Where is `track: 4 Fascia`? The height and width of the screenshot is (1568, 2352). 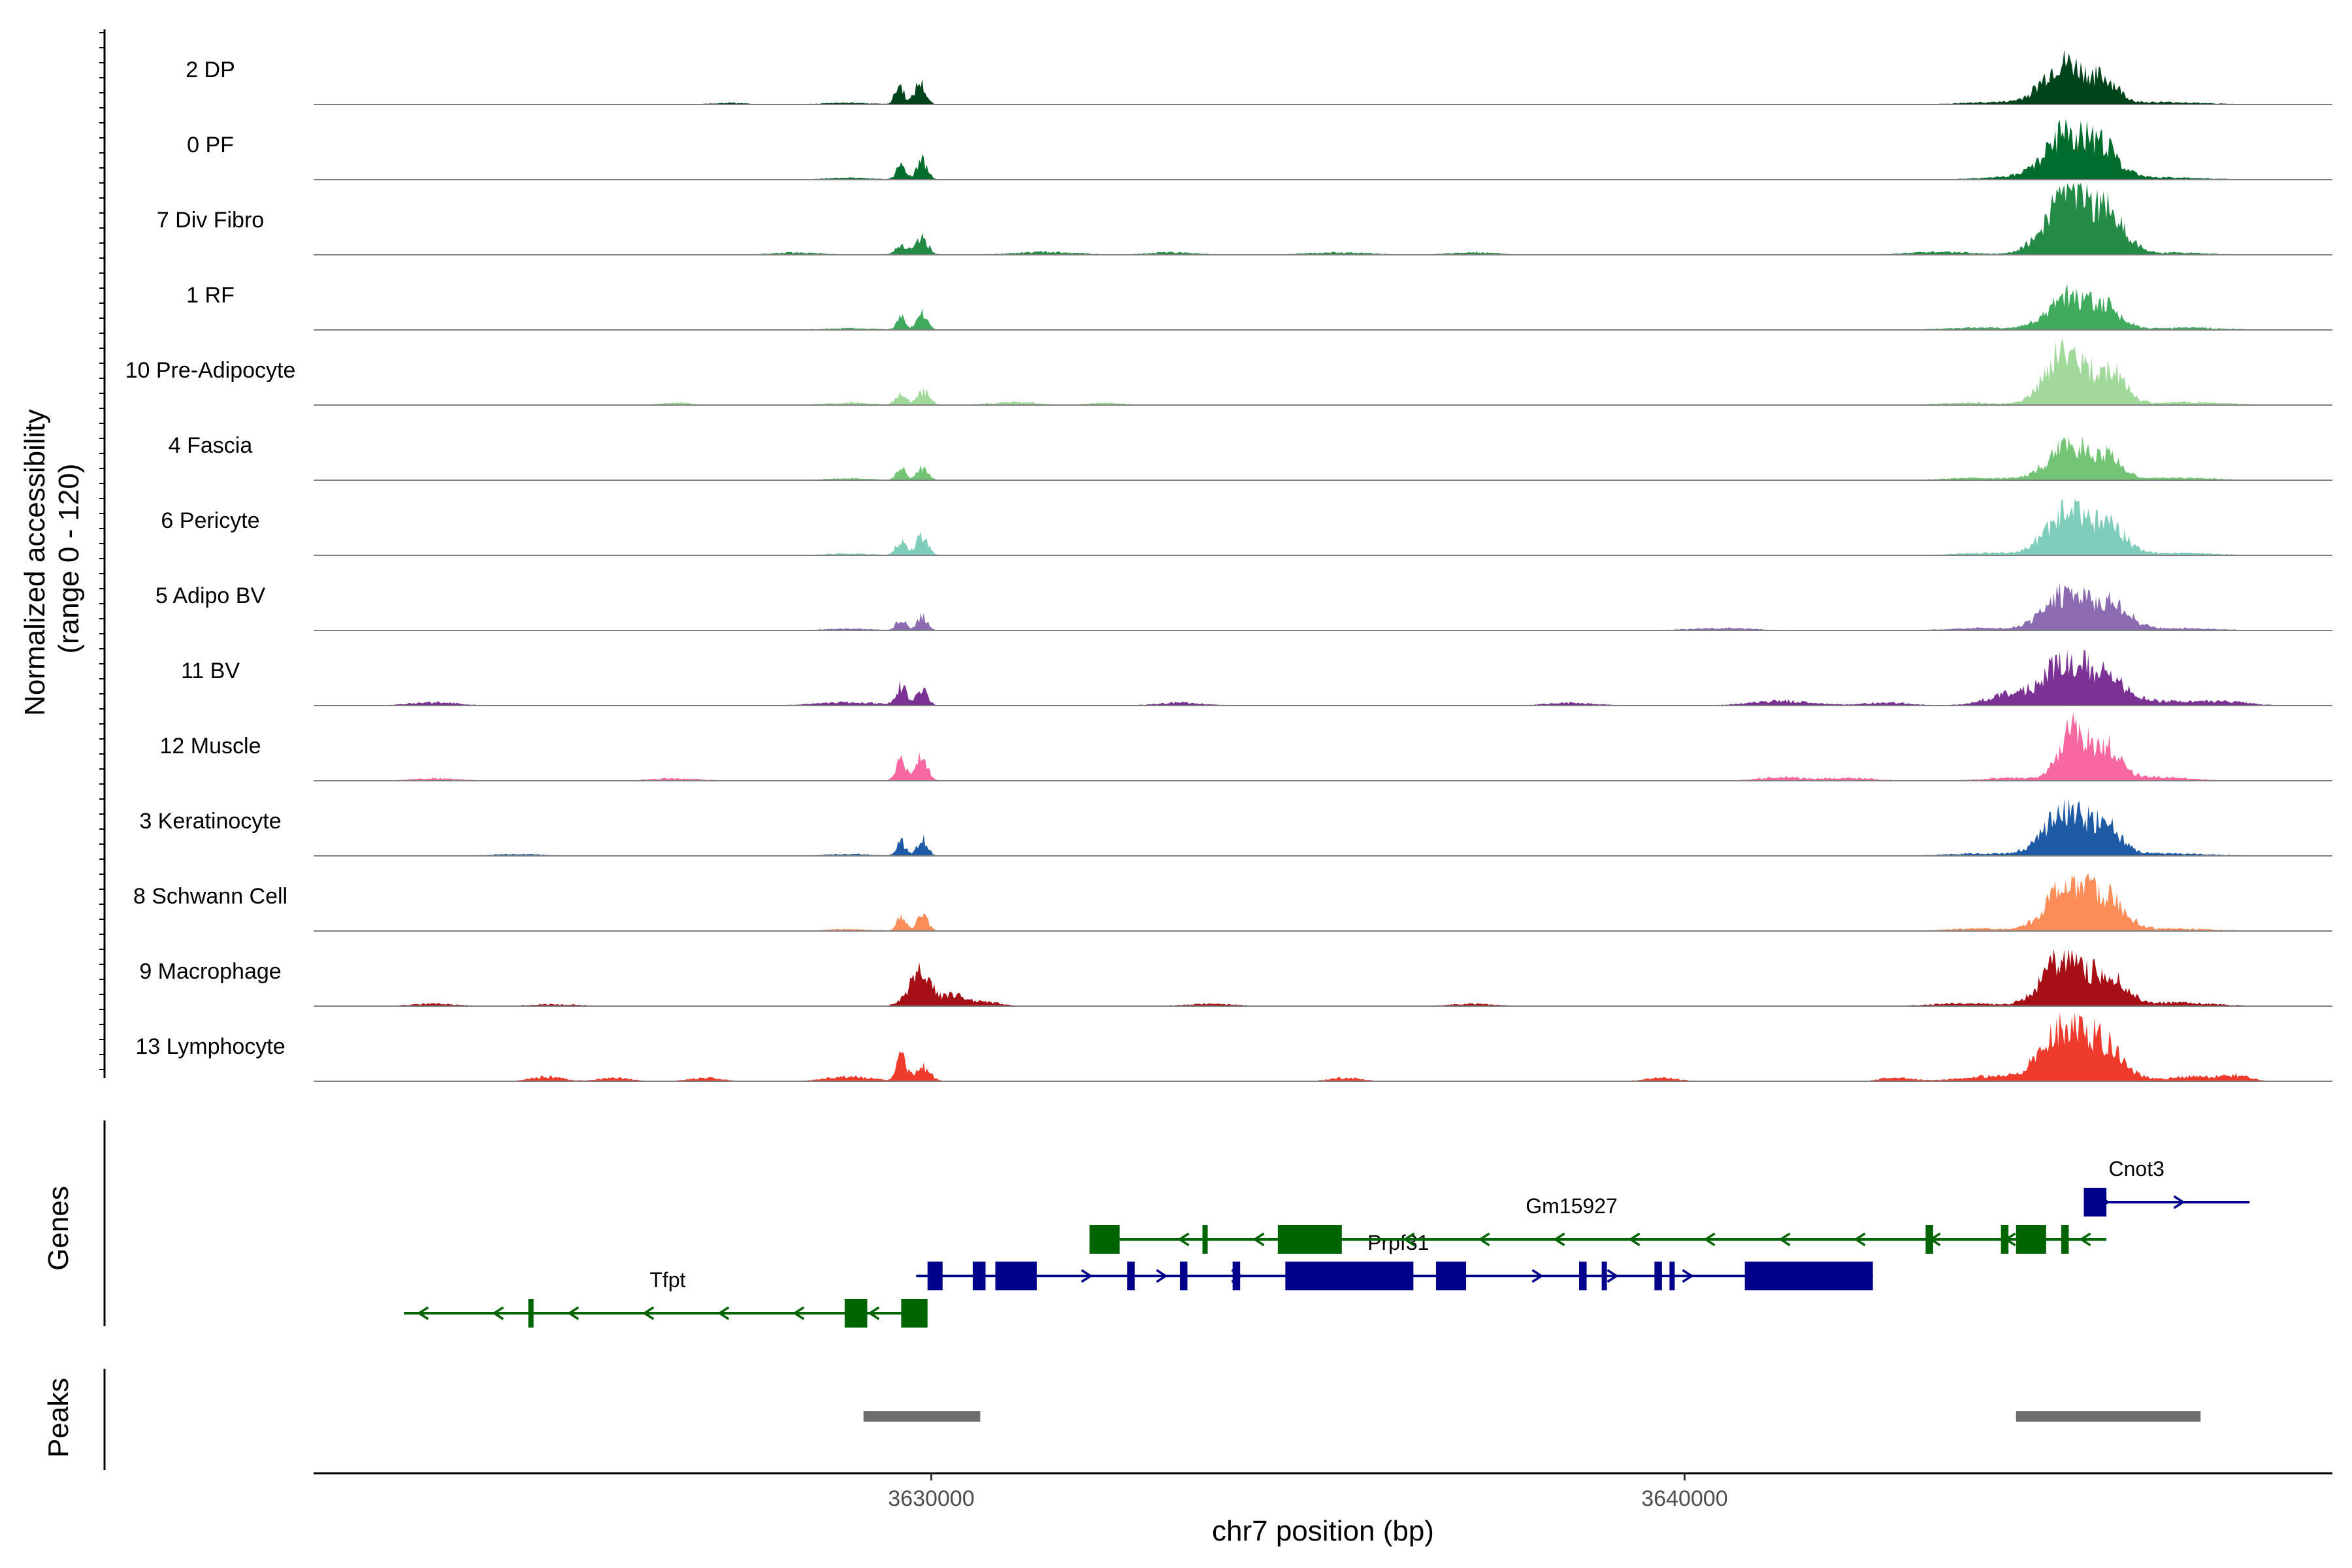
track: 4 Fascia is located at coordinates (1250, 457).